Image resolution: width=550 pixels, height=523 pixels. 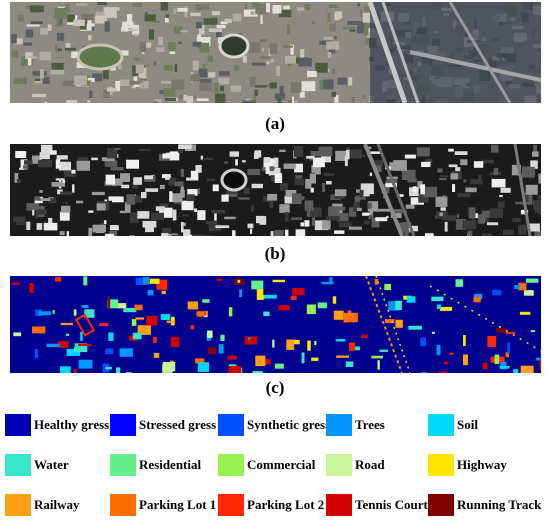 What do you see at coordinates (482, 464) in the screenshot?
I see `legend-label: Highway` at bounding box center [482, 464].